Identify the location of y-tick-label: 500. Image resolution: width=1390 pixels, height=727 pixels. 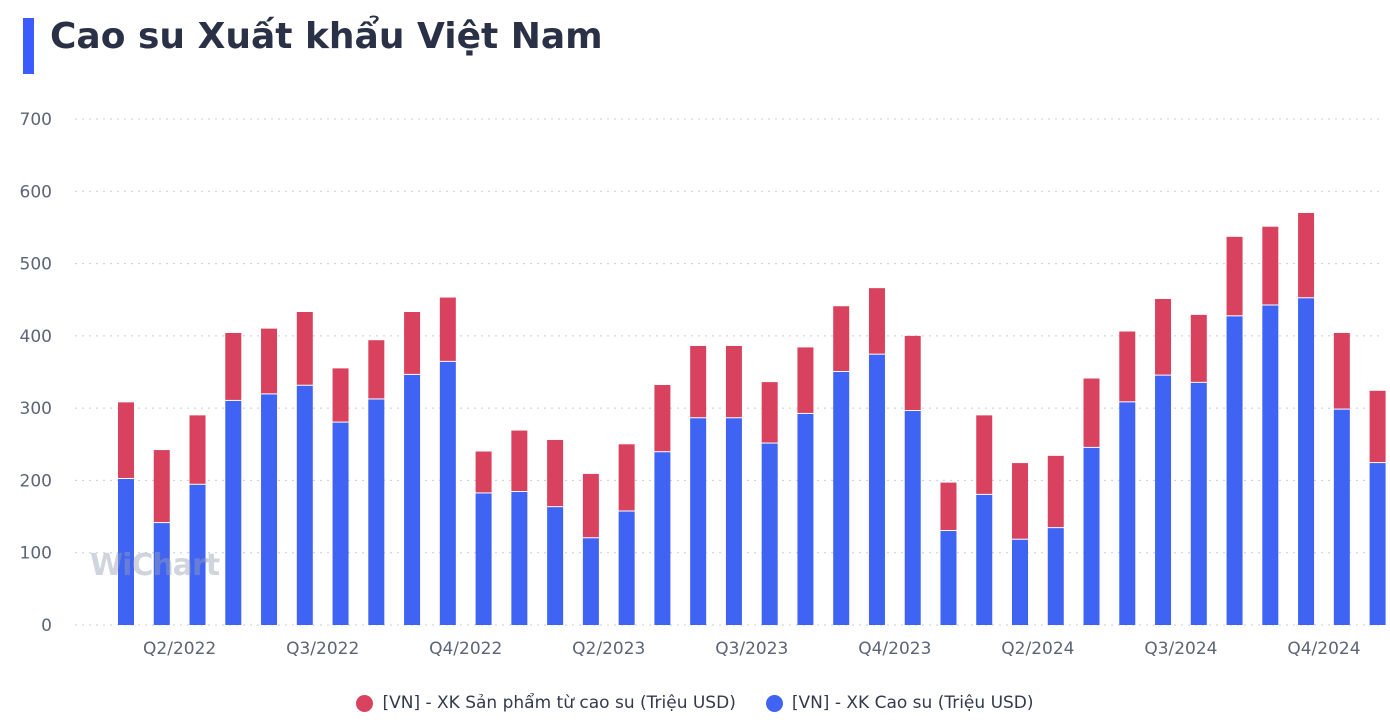
(36, 265).